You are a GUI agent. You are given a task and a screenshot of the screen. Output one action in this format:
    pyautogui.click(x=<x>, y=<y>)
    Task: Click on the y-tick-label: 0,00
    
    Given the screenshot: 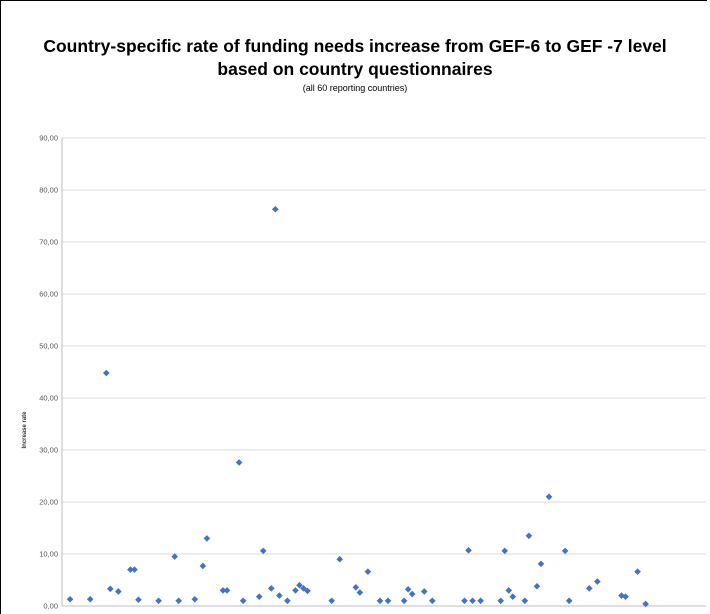 What is the action you would take?
    pyautogui.click(x=50, y=606)
    